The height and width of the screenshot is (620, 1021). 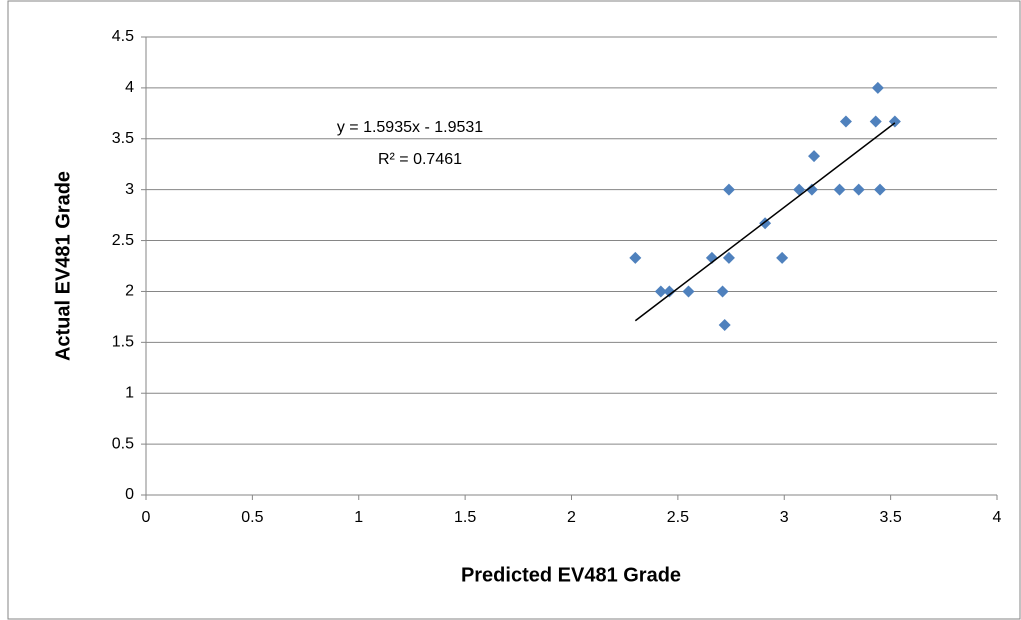 I want to click on x-tick-label: 3, so click(x=784, y=517).